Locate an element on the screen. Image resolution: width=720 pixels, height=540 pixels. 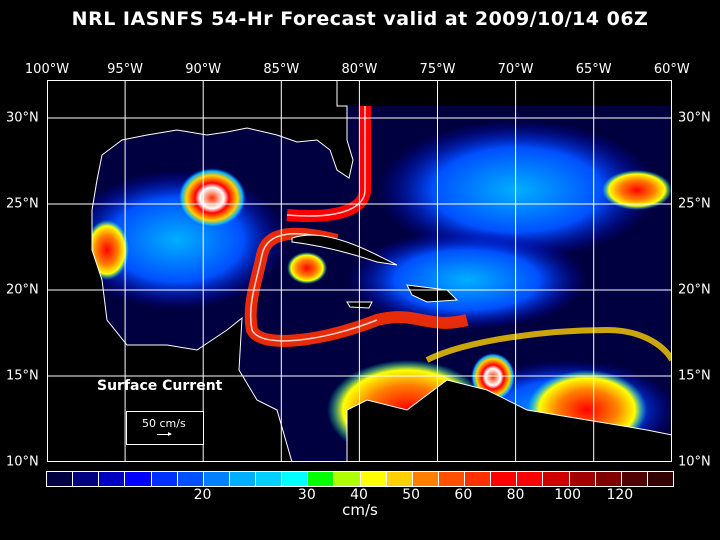
colorbar is located at coordinates (360, 479).